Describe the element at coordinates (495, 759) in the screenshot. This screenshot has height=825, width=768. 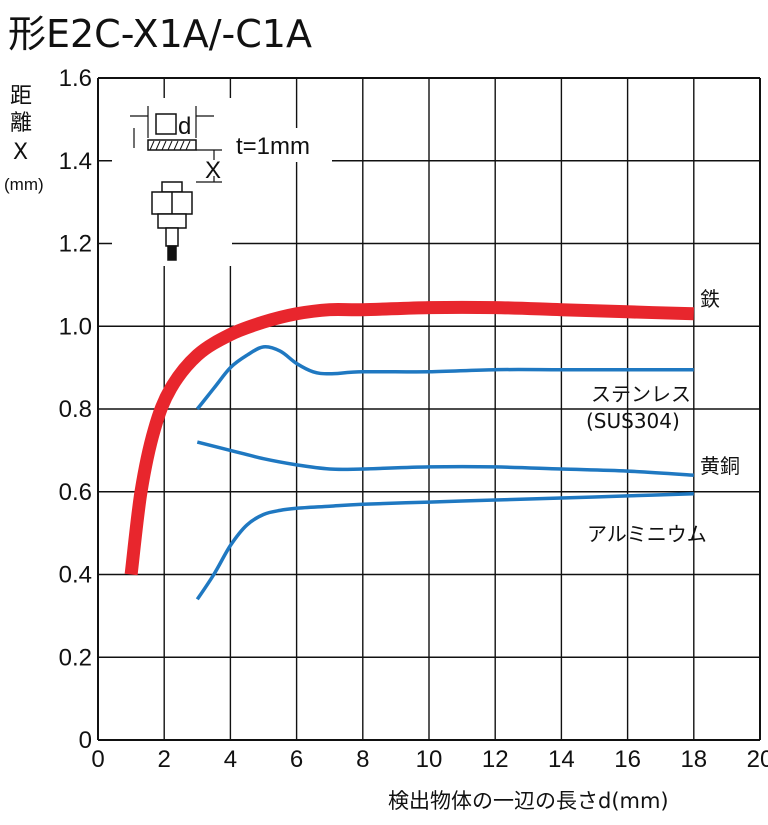
I see `x-tick-label: 12` at that location.